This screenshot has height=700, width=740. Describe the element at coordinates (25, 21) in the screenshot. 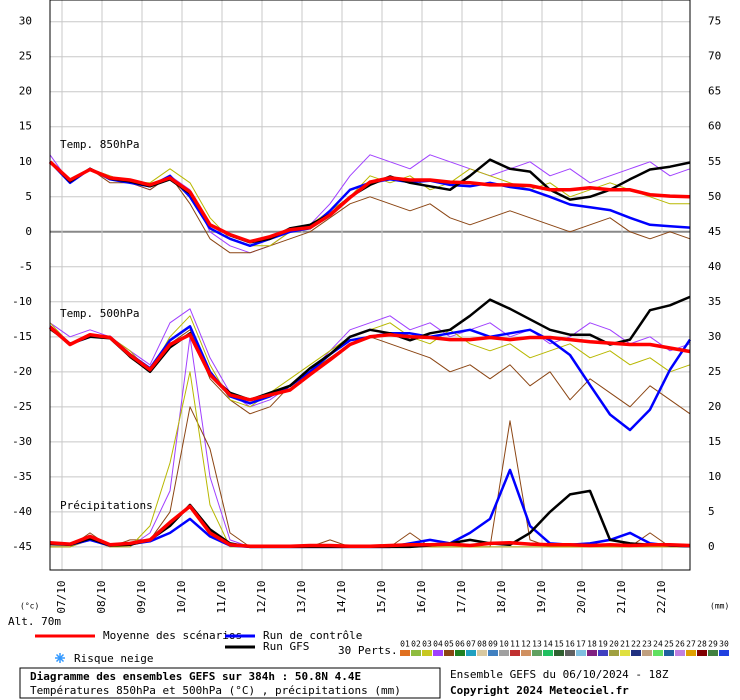

I see `y-tick-label: 30` at that location.